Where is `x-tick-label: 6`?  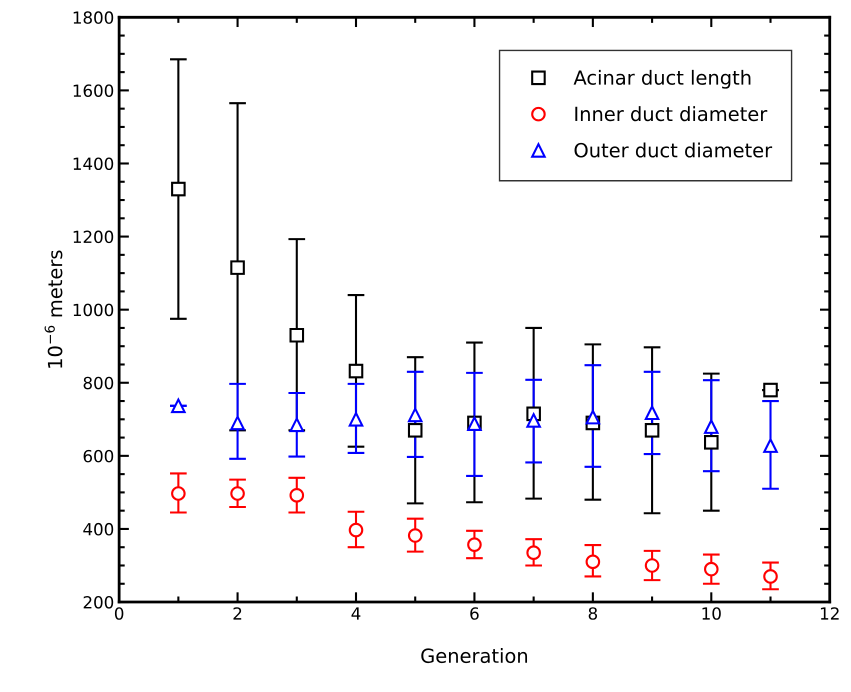 x-tick-label: 6 is located at coordinates (474, 613).